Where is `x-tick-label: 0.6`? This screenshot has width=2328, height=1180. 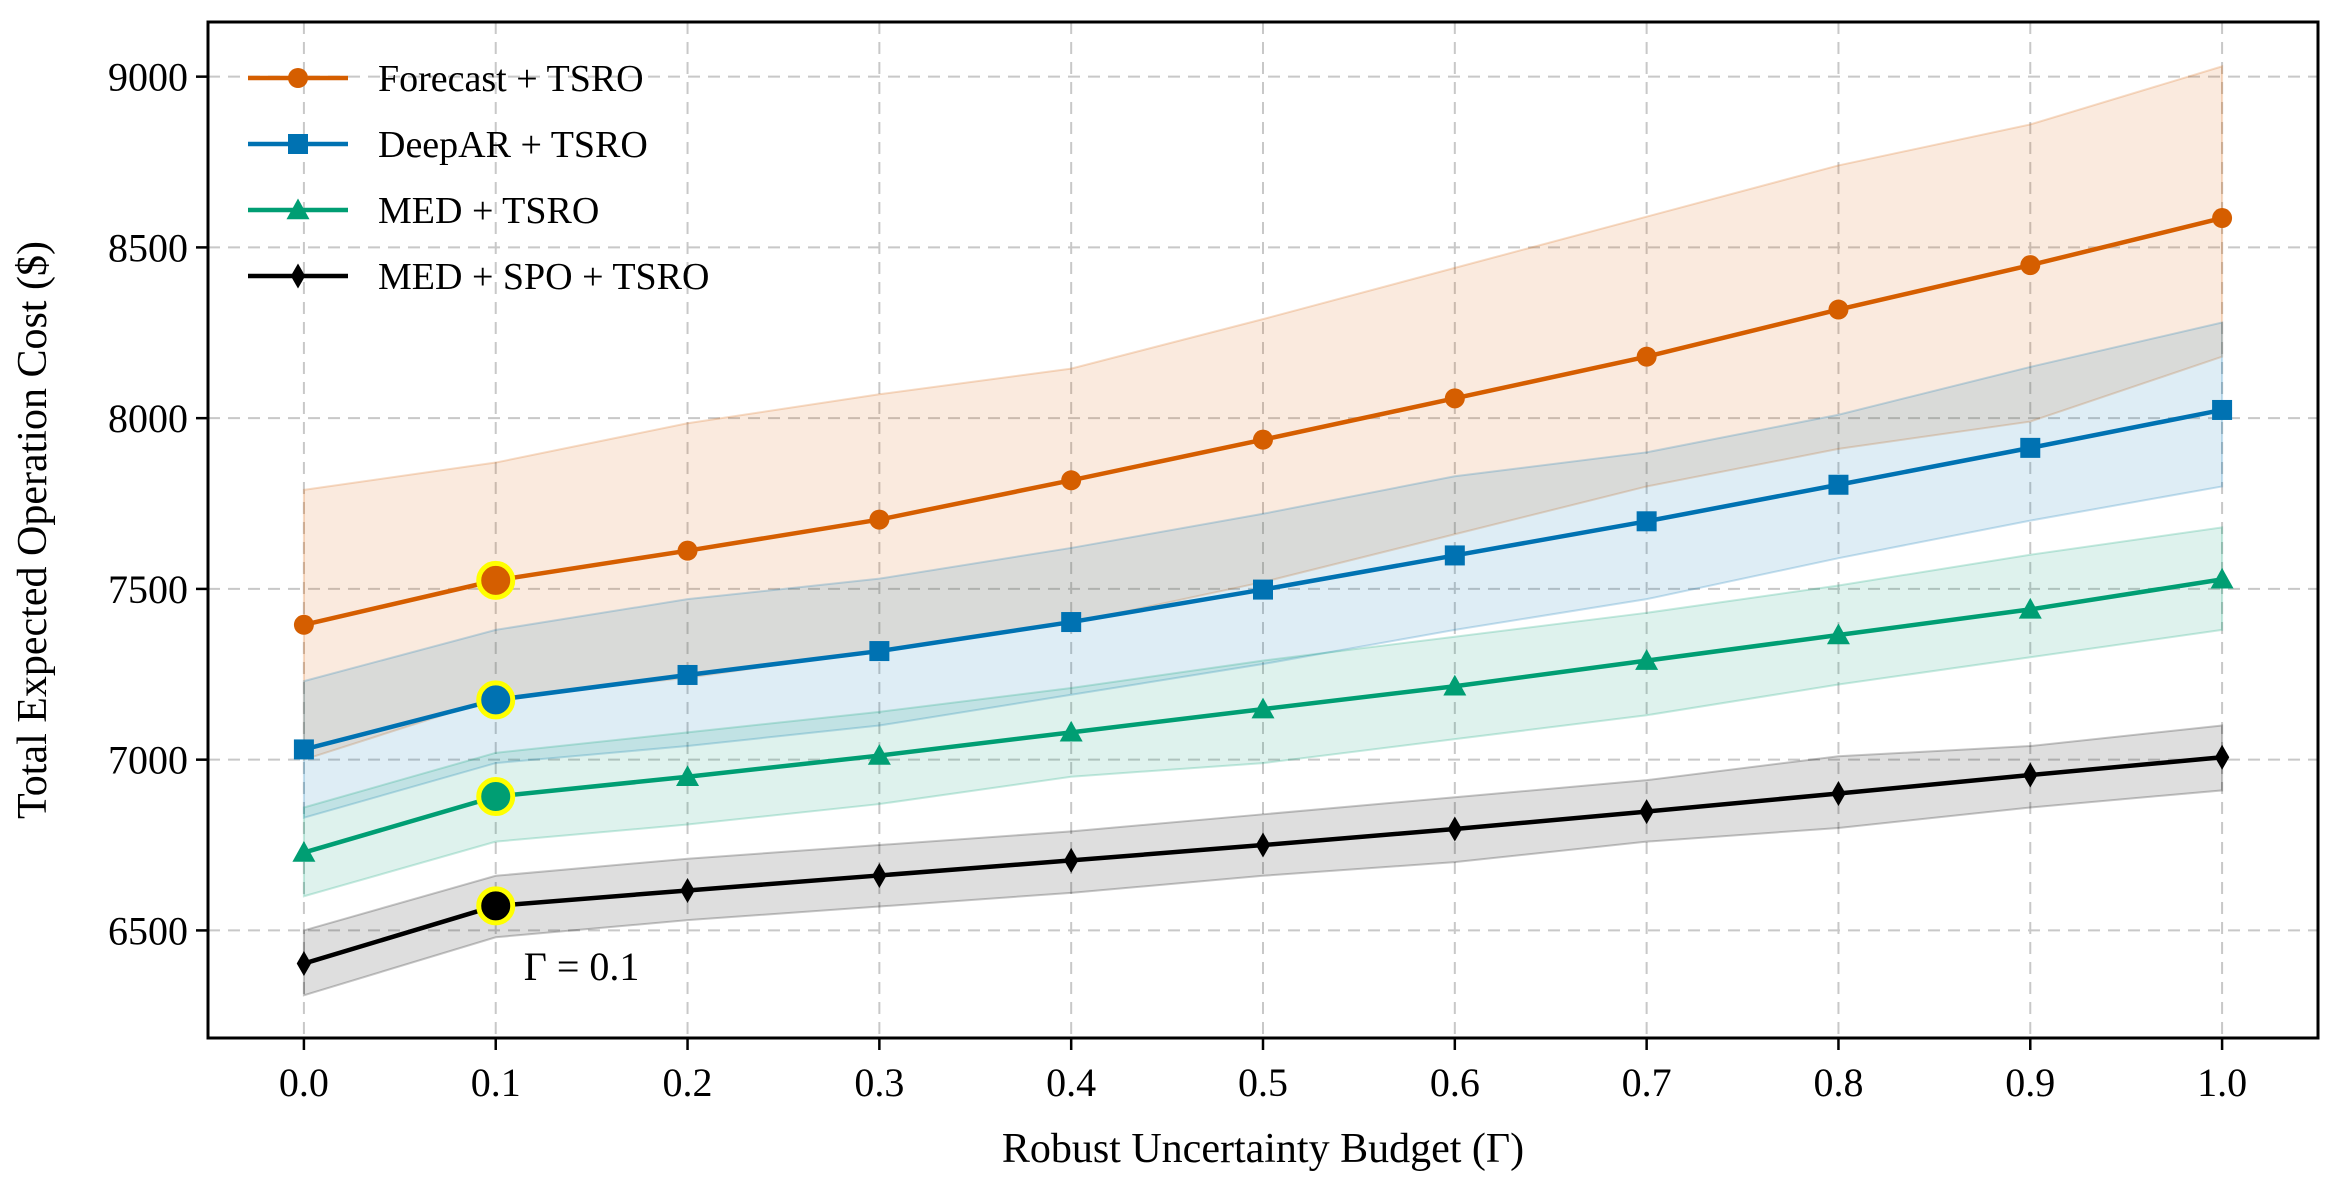 x-tick-label: 0.6 is located at coordinates (1455, 1082).